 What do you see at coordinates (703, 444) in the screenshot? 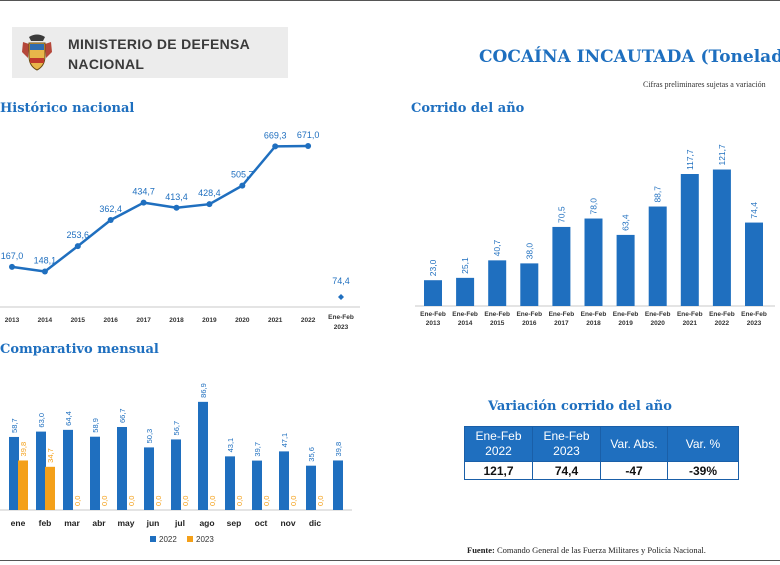
I see `var-header-pct: Var. %` at bounding box center [703, 444].